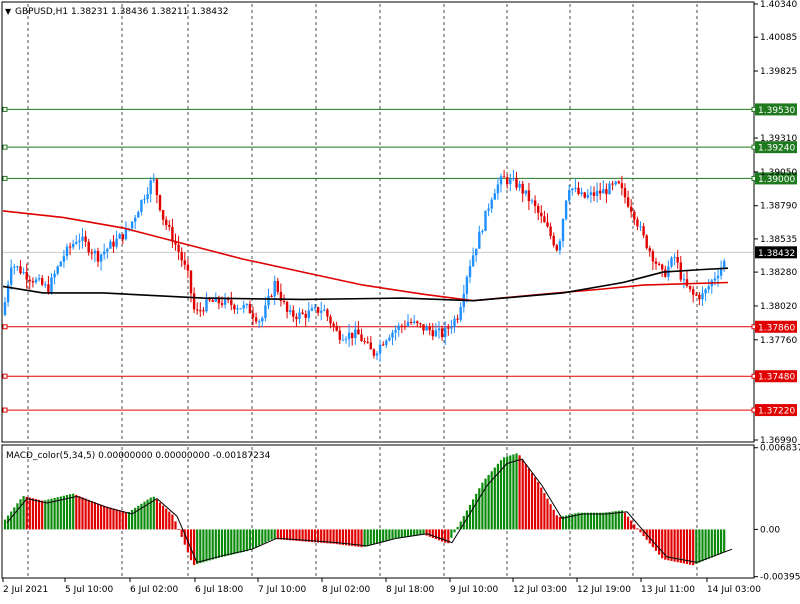  I want to click on svg-text: 1.38432, so click(776, 254).